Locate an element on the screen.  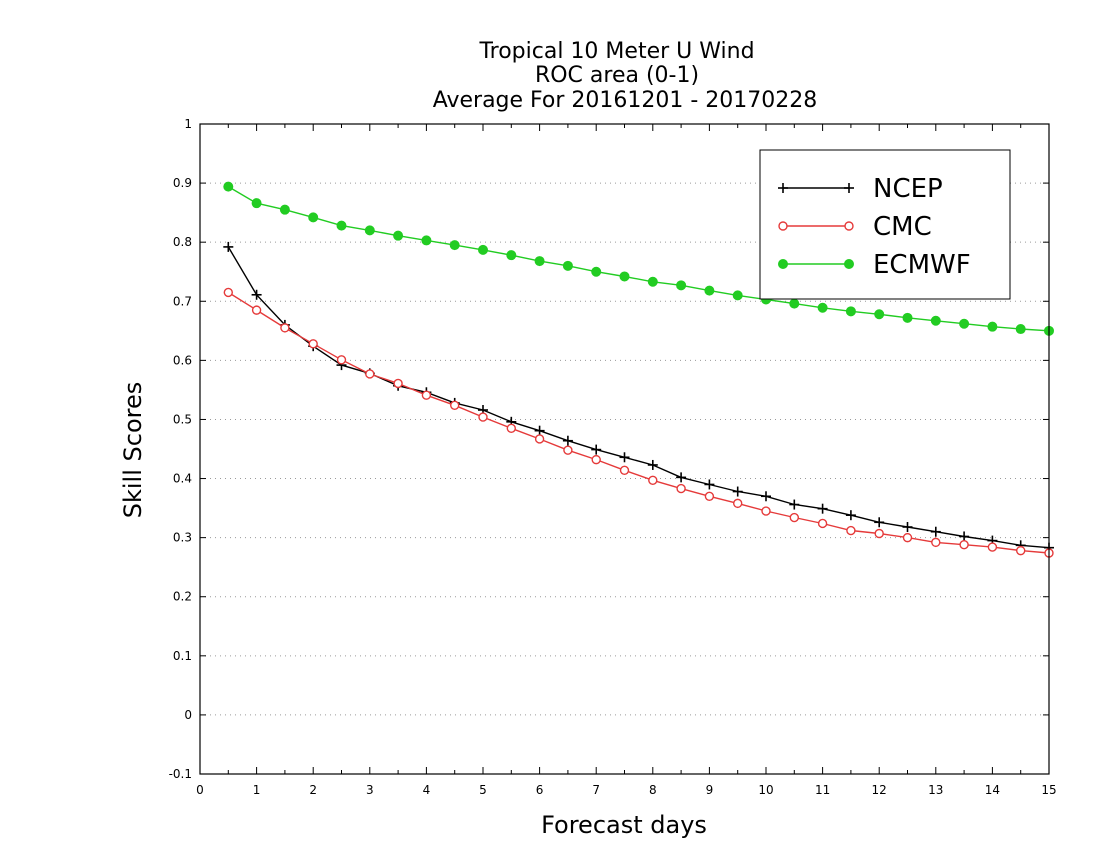
y-tick-label: 0 is located at coordinates (188, 715).